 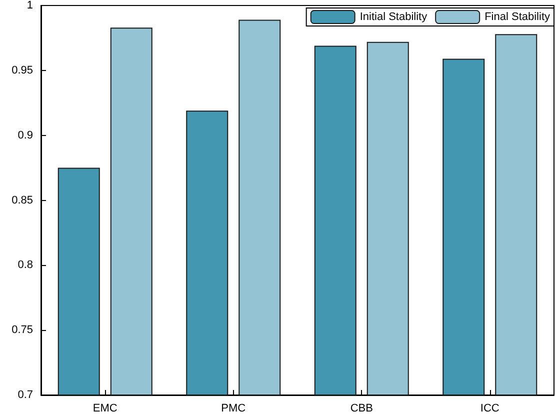 What do you see at coordinates (394, 17) in the screenshot?
I see `legend-label: Initial Stability` at bounding box center [394, 17].